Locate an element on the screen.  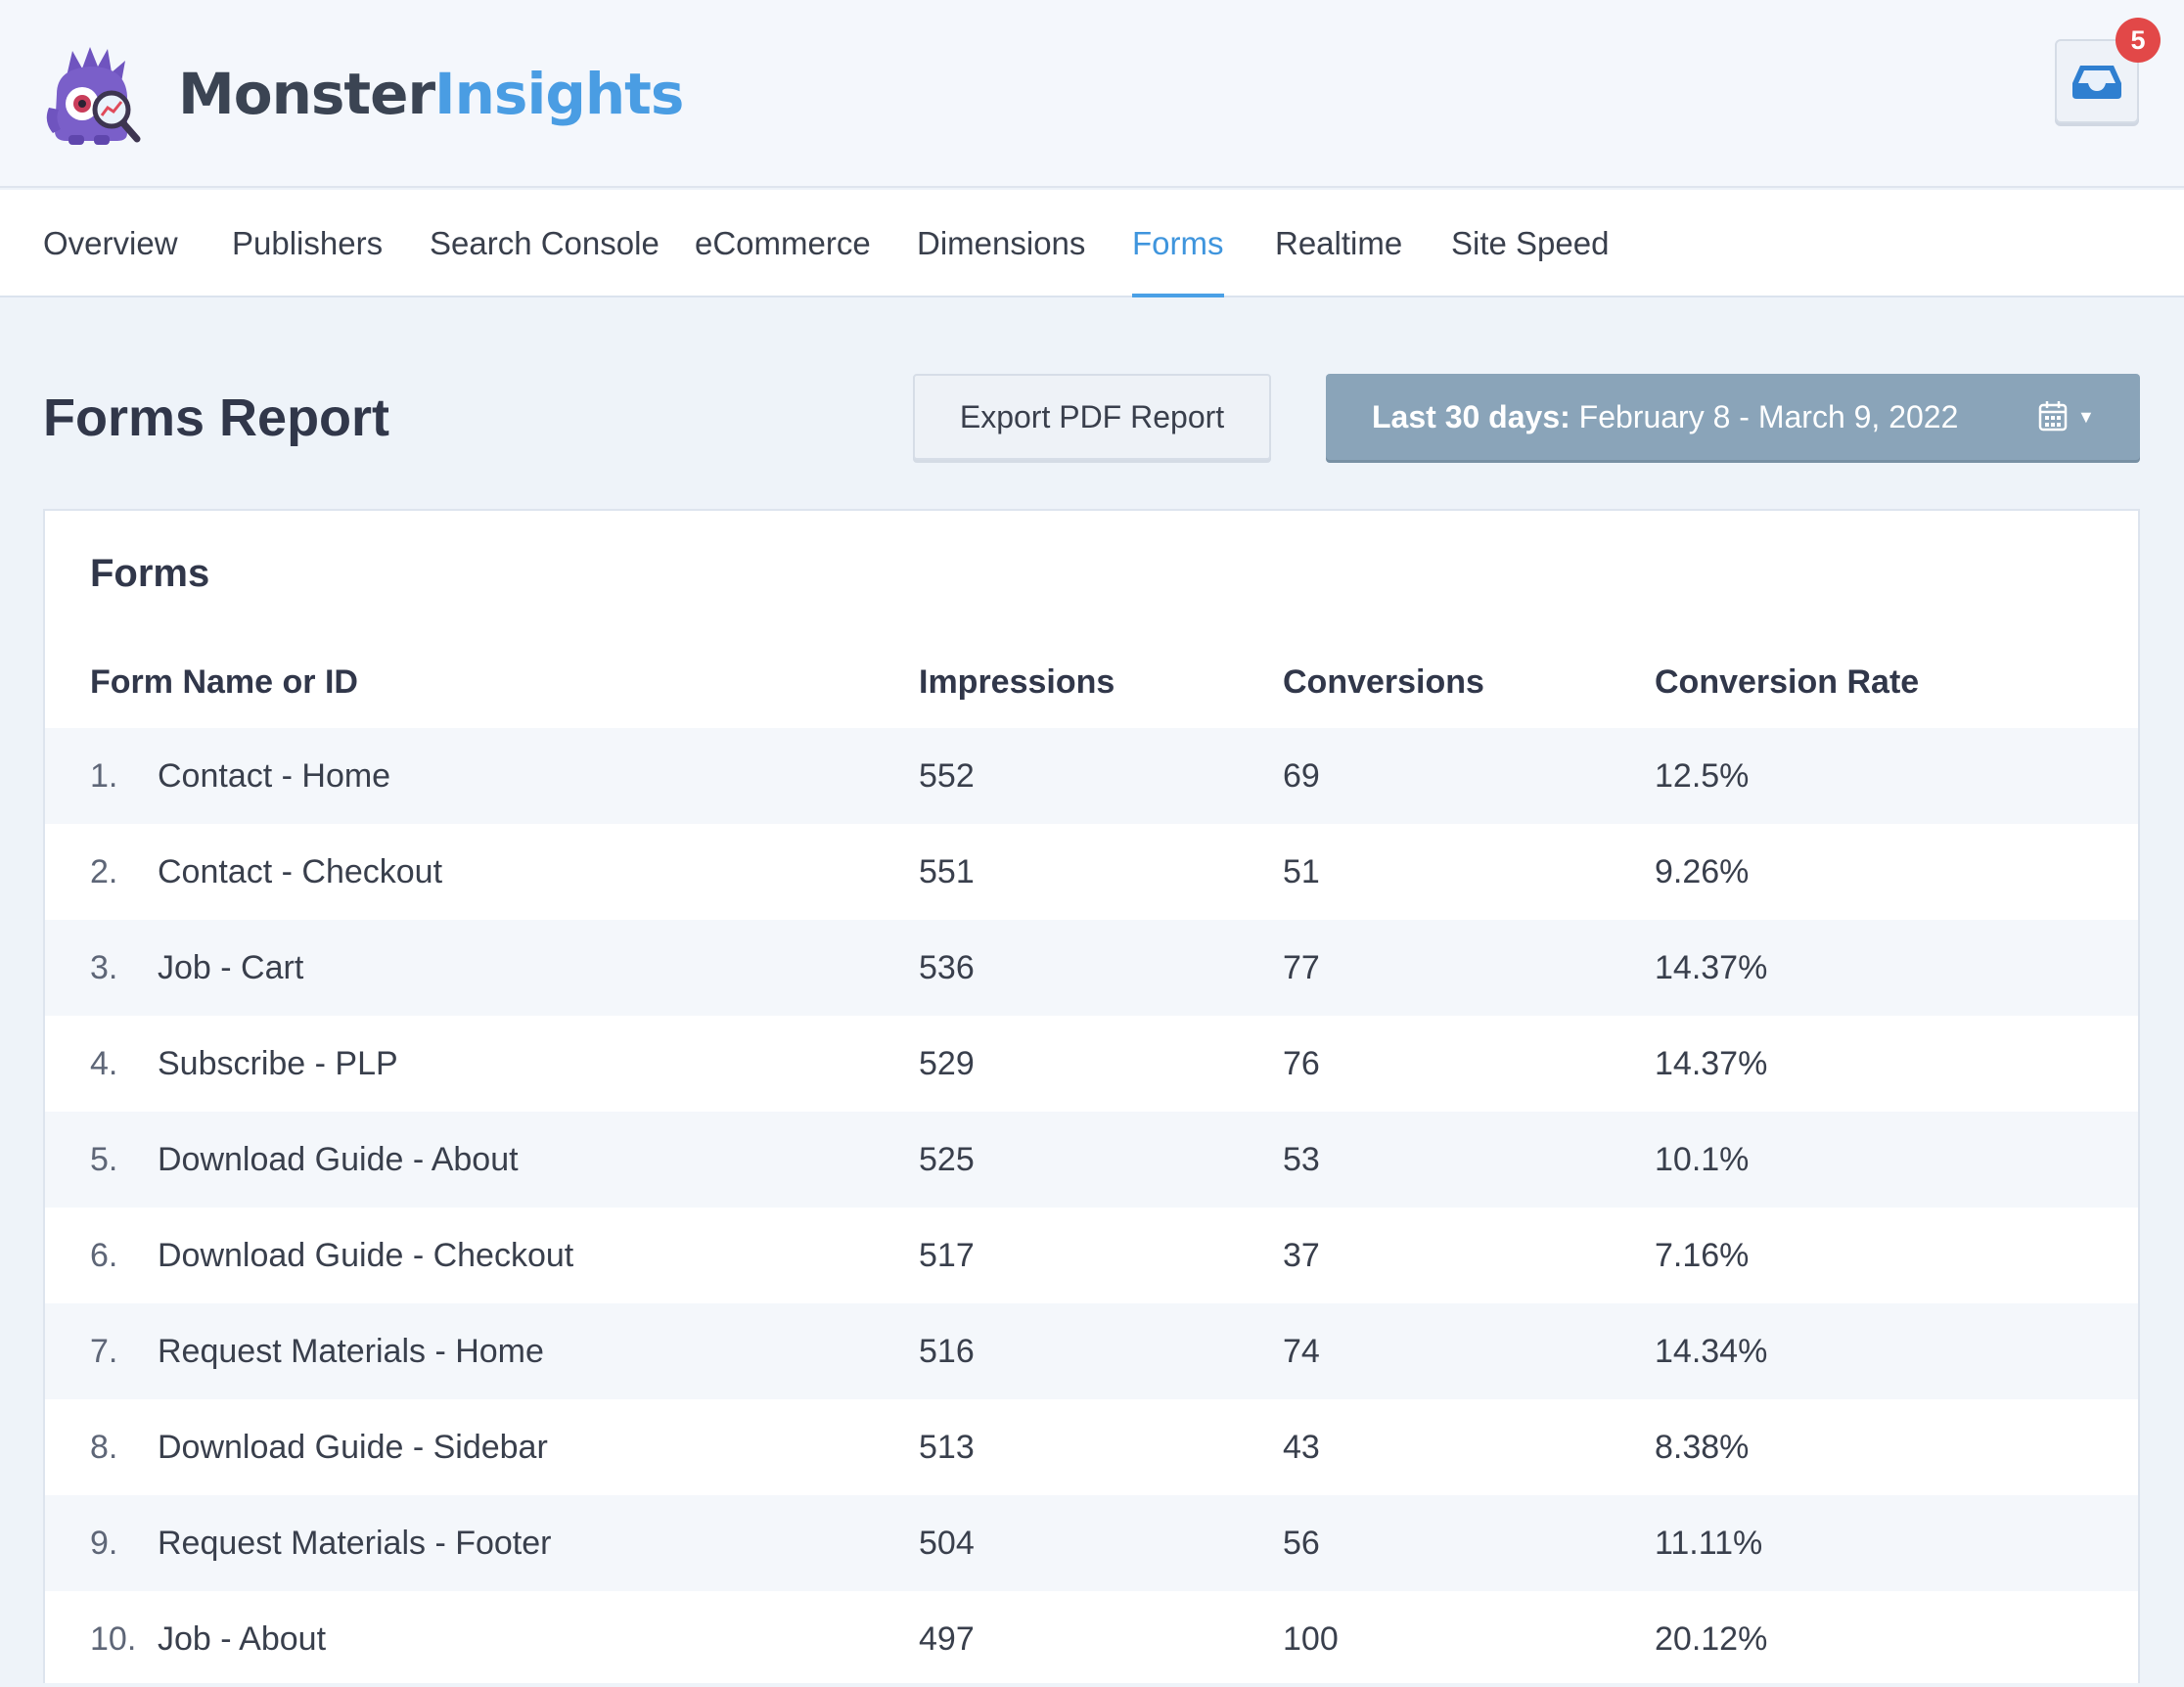
conversions-value: 77 is located at coordinates (1301, 967).